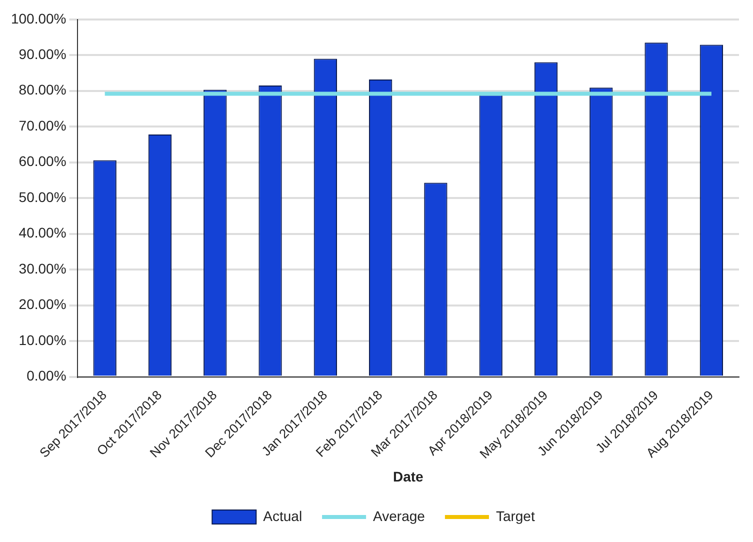 Image resolution: width=753 pixels, height=542 pixels. What do you see at coordinates (42, 196) in the screenshot?
I see `y-tick-label: 50.00%` at bounding box center [42, 196].